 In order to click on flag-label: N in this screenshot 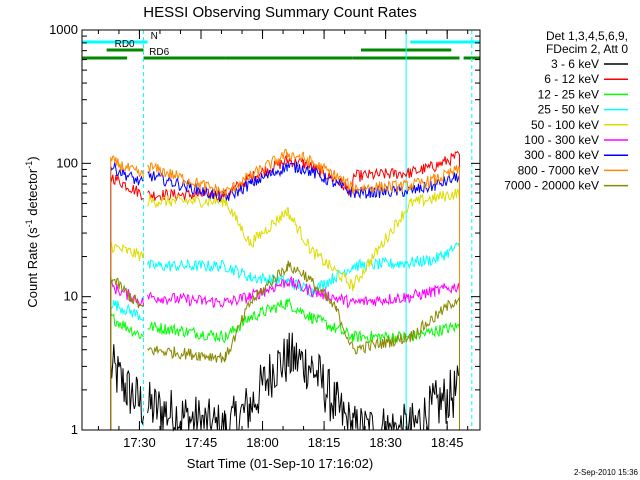, I will do `click(154, 36)`.